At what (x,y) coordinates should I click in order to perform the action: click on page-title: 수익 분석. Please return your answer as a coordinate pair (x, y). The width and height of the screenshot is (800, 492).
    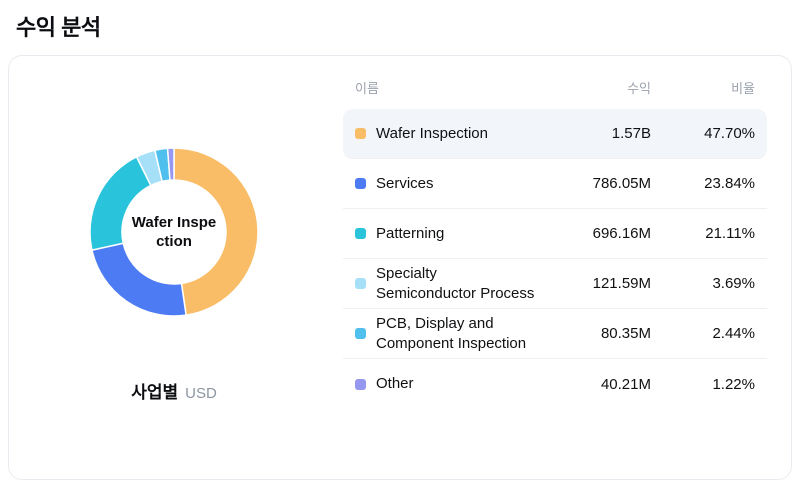
    Looking at the image, I should click on (58, 27).